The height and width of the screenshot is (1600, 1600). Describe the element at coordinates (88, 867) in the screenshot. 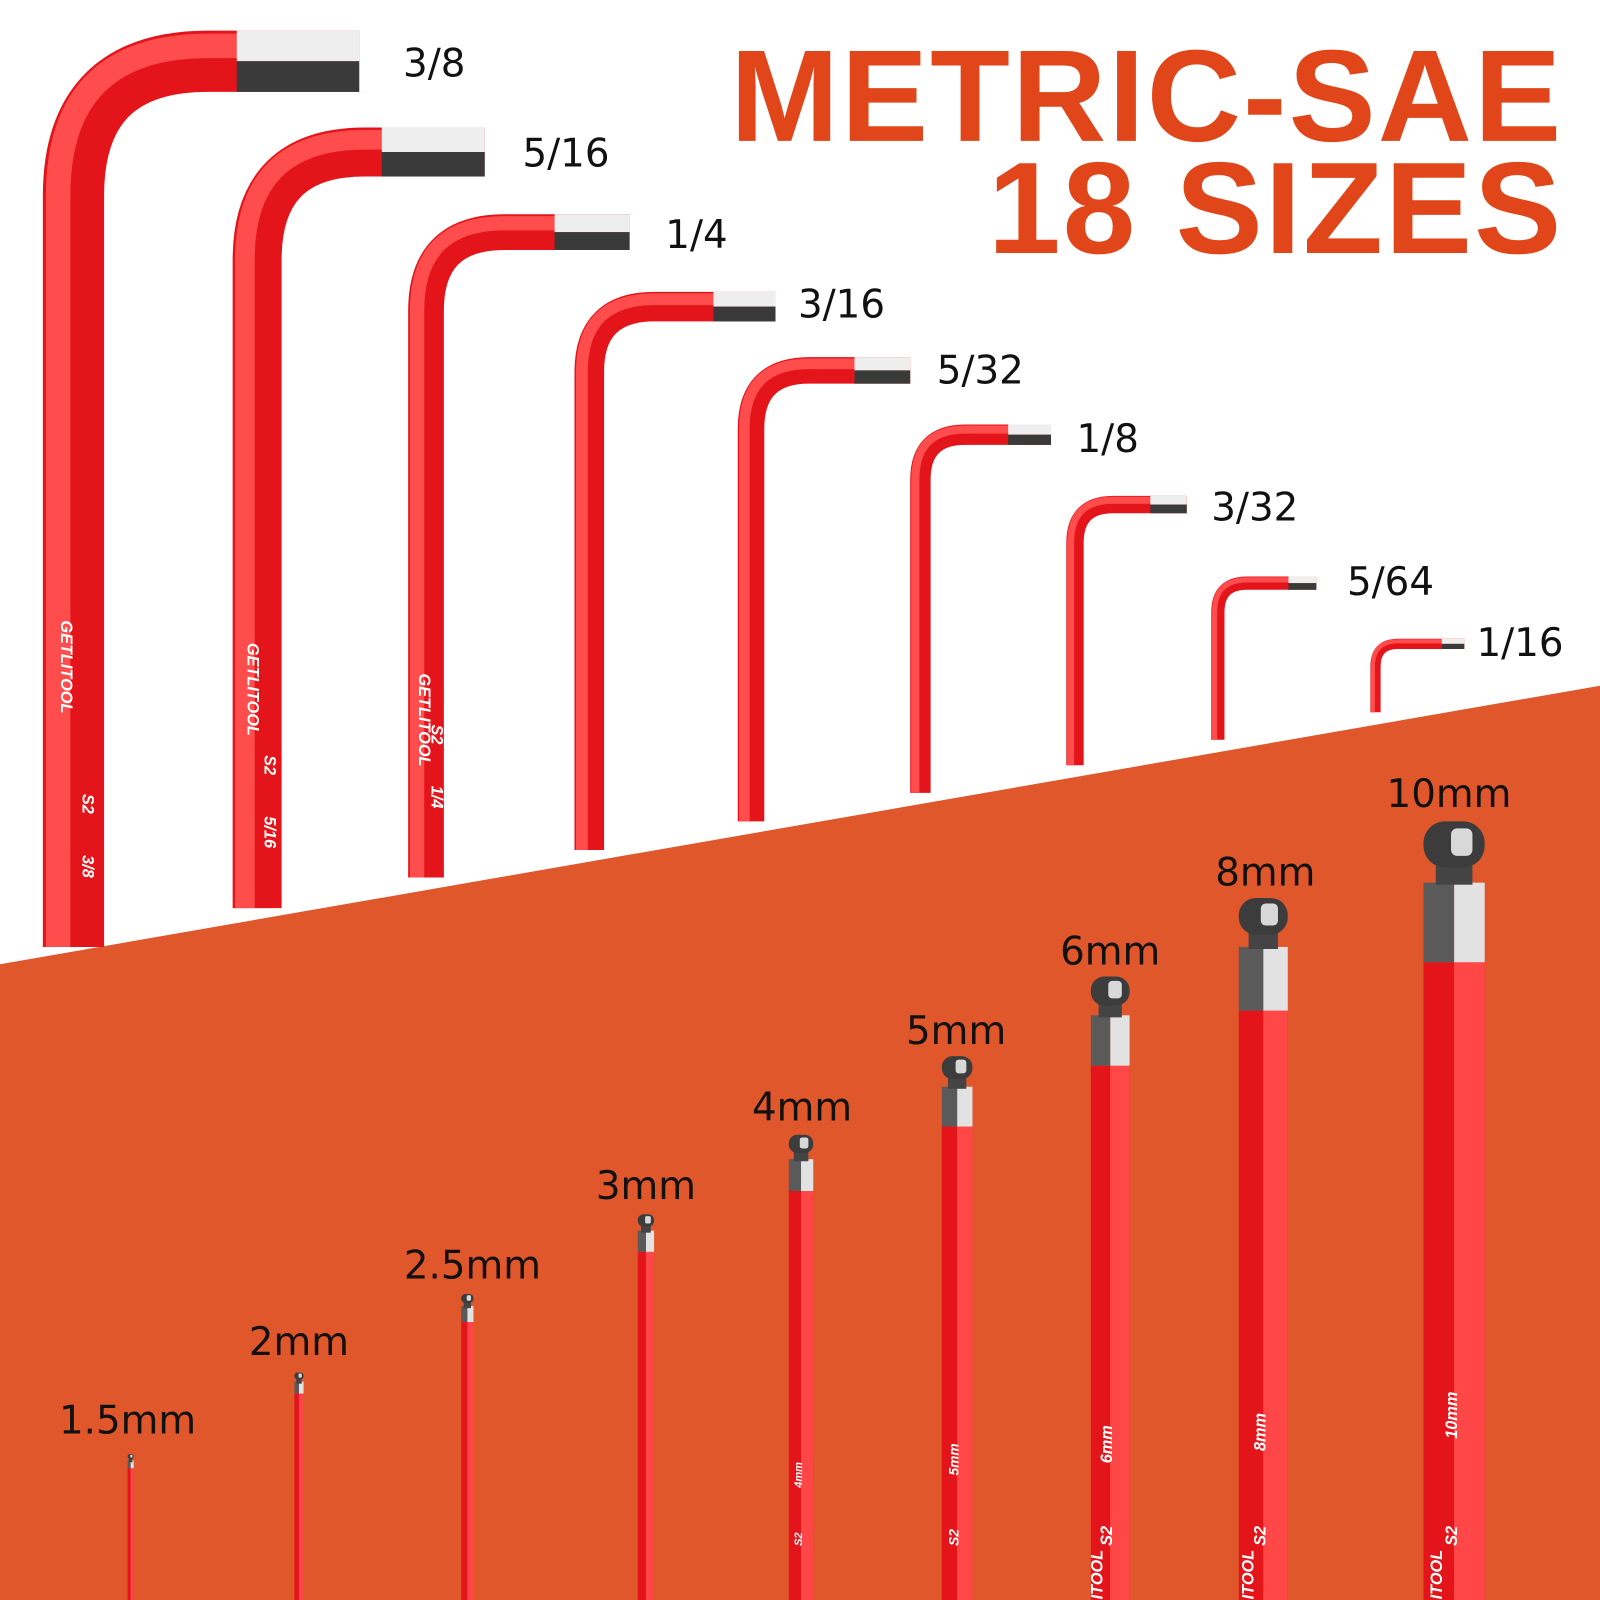

I see `size-engraving: 3/8` at that location.